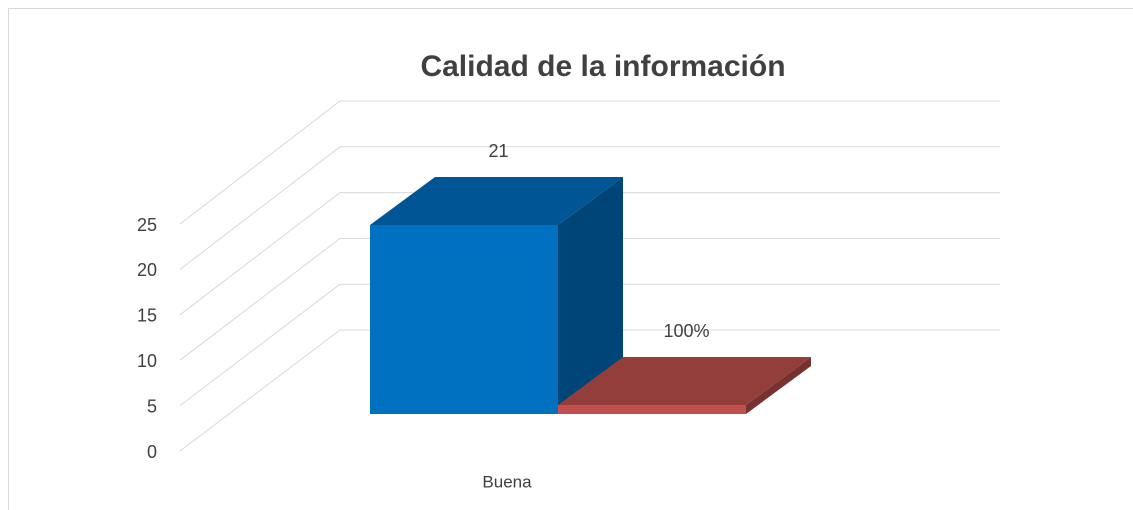 This screenshot has width=1133, height=510. Describe the element at coordinates (152, 452) in the screenshot. I see `y-tick-label: 0` at that location.